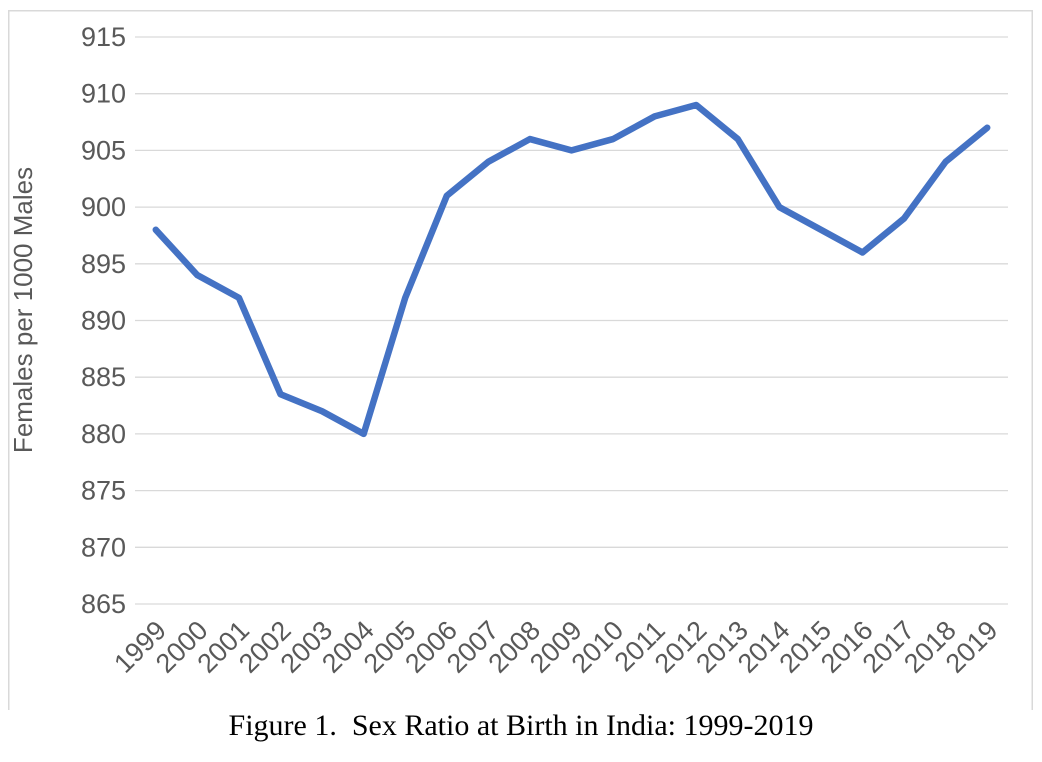  Describe the element at coordinates (103, 150) in the screenshot. I see `y-tick-label: 905` at that location.